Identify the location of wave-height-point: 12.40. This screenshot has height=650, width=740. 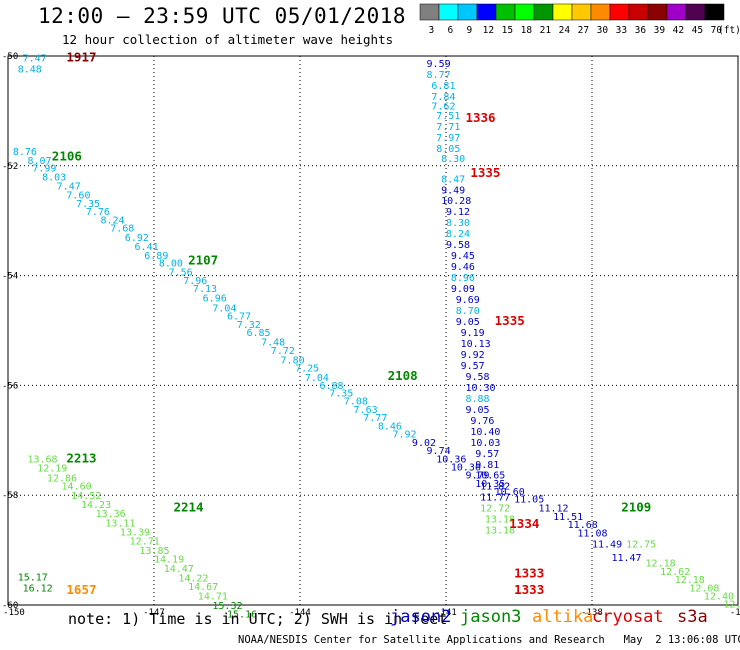
(719, 597).